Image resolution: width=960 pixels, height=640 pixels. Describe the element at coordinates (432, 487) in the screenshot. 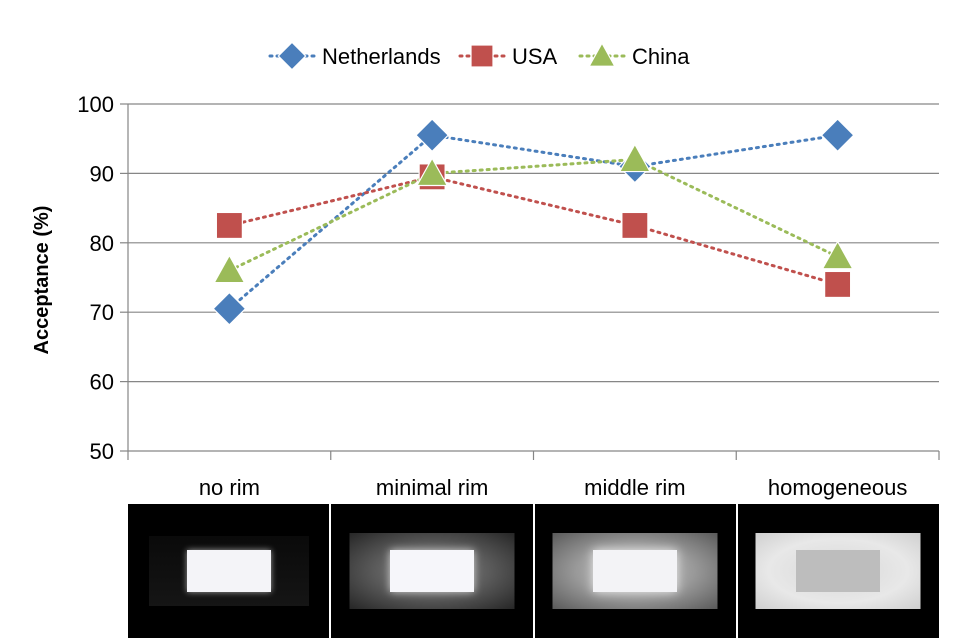

I see `x-category-label: minimal rim` at that location.